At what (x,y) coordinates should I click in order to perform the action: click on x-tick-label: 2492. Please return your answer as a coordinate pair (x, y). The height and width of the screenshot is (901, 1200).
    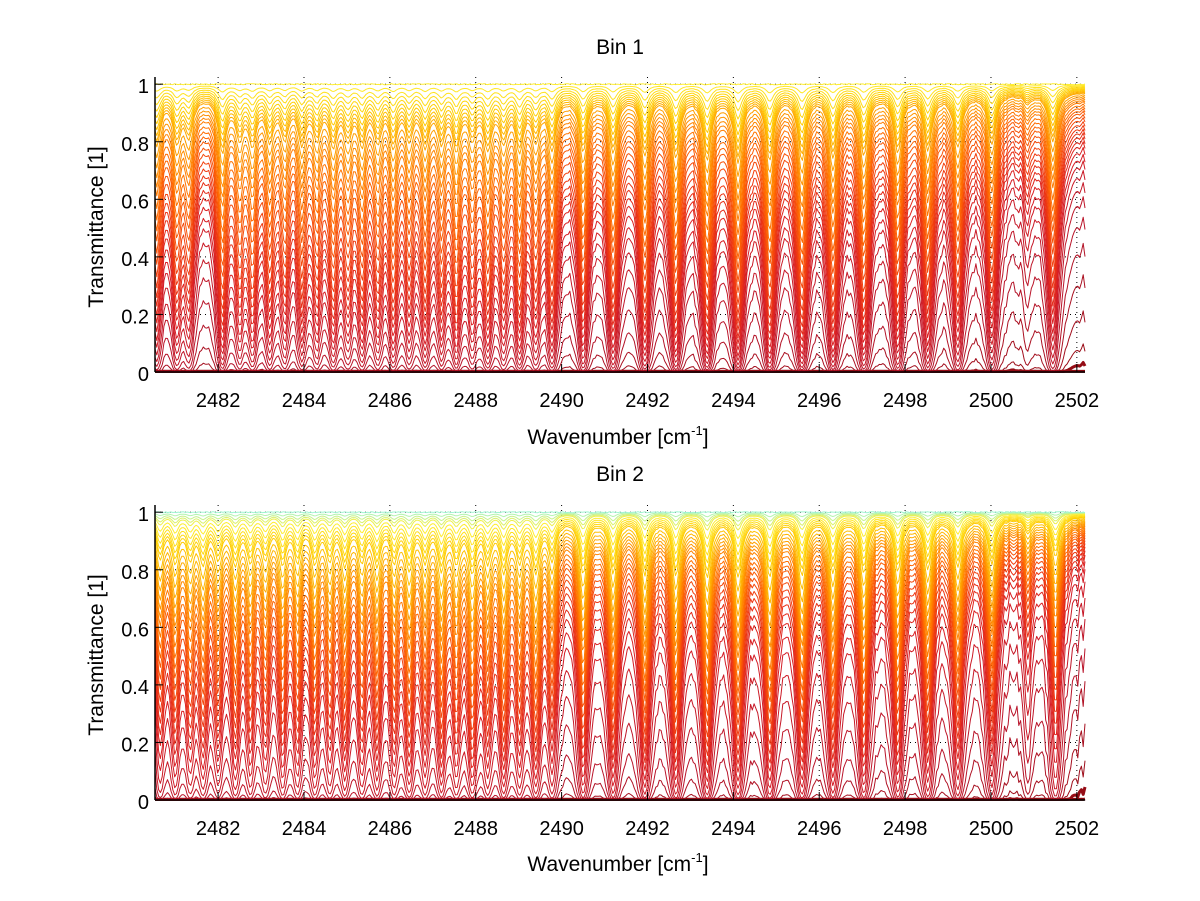
    Looking at the image, I should click on (647, 829).